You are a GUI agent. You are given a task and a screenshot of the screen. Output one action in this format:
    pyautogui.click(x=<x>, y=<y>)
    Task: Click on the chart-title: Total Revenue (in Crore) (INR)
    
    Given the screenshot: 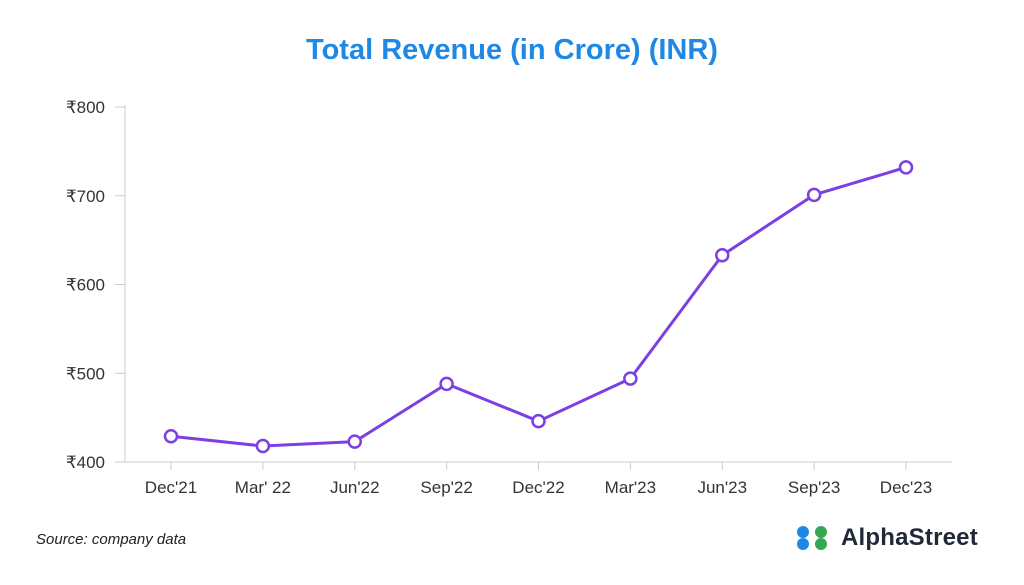 What is the action you would take?
    pyautogui.click(x=512, y=50)
    